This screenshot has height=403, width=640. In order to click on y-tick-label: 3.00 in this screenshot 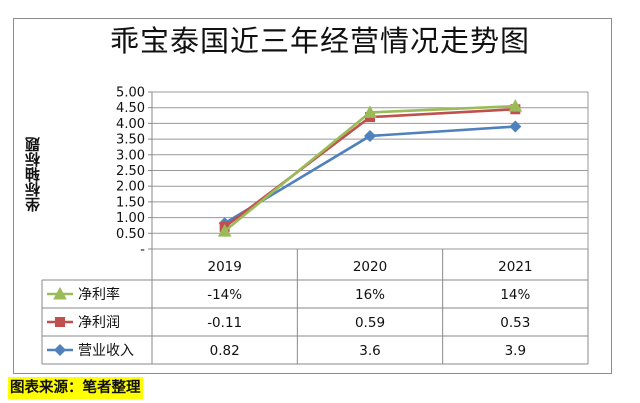, I will do `click(130, 155)`.